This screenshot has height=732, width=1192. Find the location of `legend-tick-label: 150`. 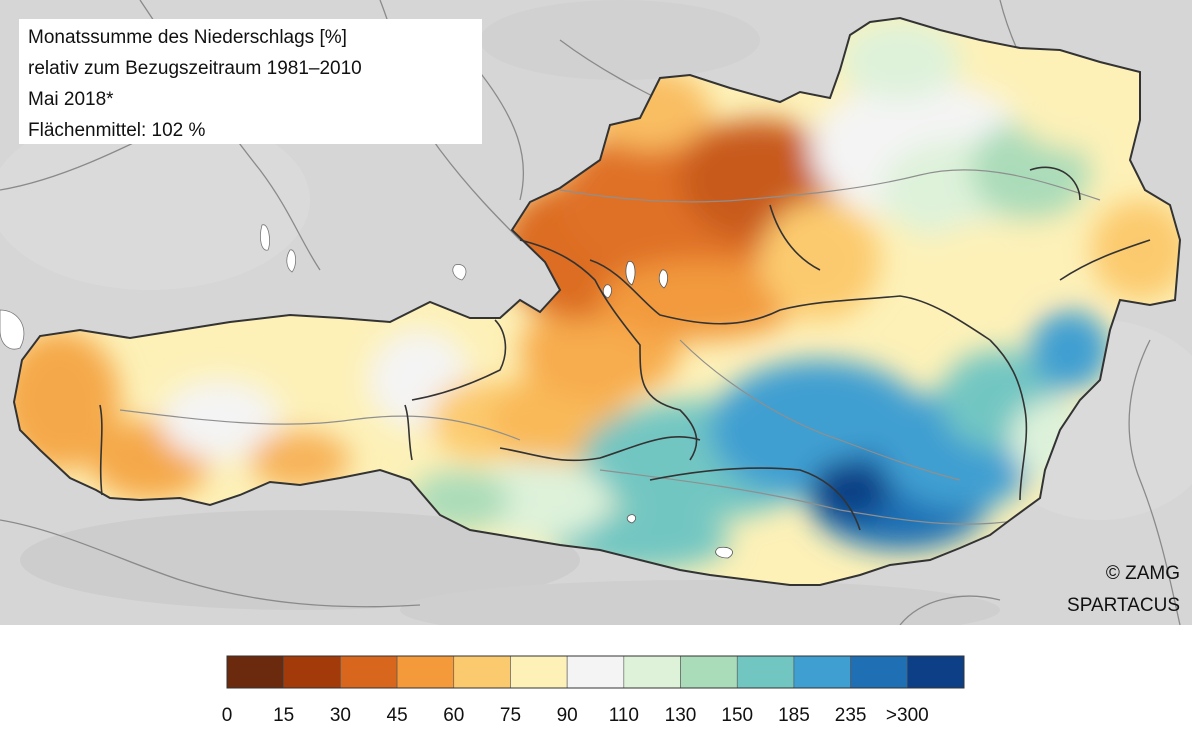

legend-tick-label: 150 is located at coordinates (737, 715).